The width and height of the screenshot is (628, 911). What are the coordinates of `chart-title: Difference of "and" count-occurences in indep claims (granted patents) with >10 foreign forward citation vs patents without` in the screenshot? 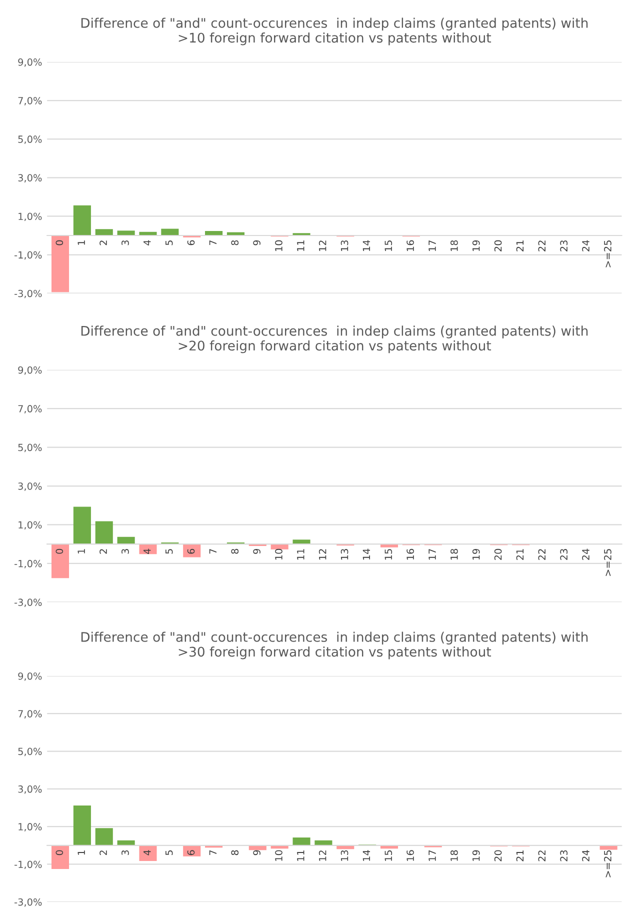 It's located at (334, 32).